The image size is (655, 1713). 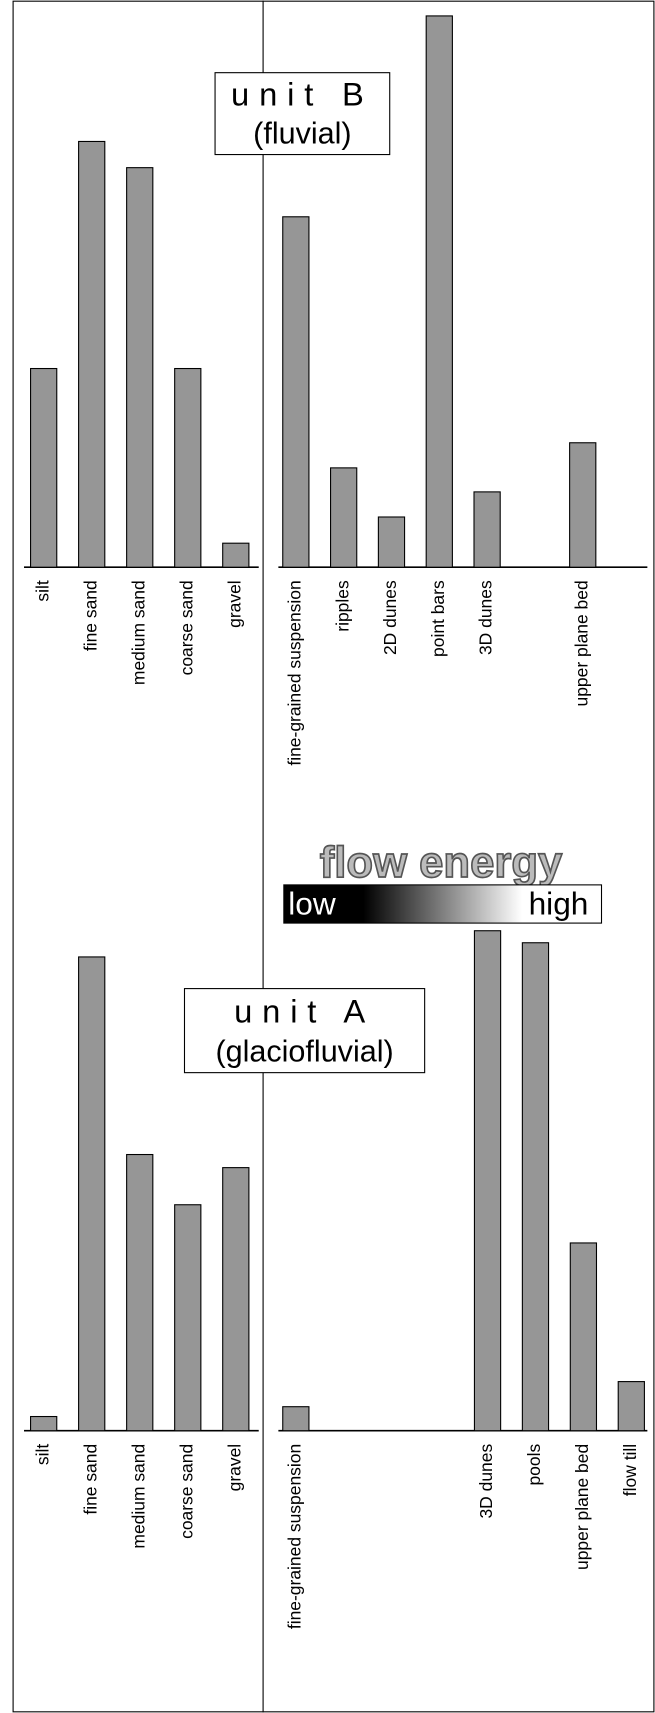 What do you see at coordinates (312, 903) in the screenshot?
I see `legend-label: low` at bounding box center [312, 903].